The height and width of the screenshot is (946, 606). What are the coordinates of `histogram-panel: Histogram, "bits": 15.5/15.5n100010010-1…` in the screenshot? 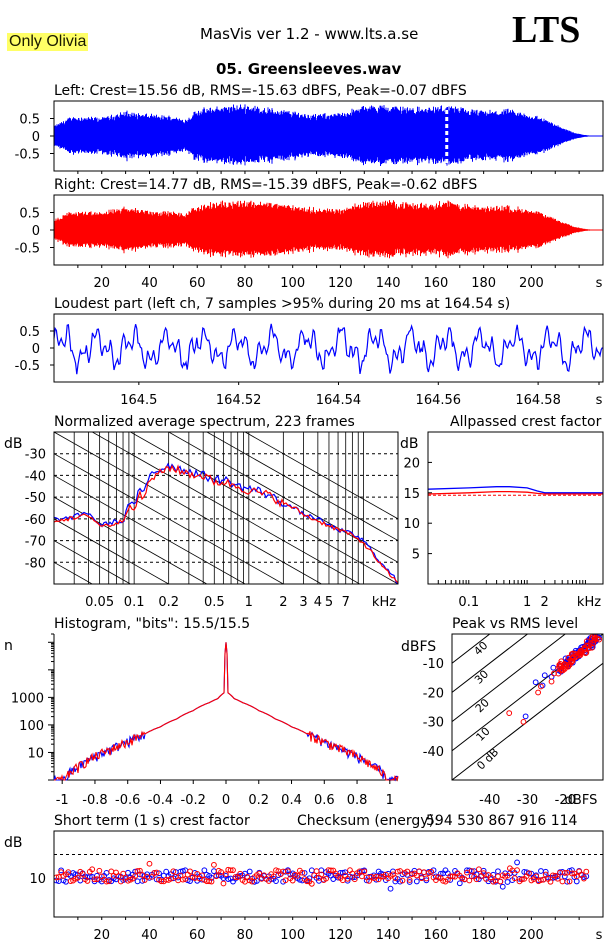 It's located at (201, 712).